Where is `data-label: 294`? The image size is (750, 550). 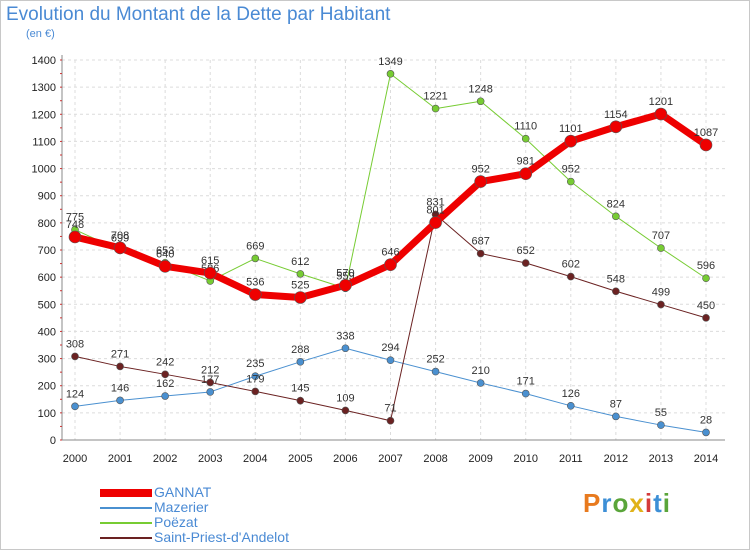 data-label: 294 is located at coordinates (390, 348).